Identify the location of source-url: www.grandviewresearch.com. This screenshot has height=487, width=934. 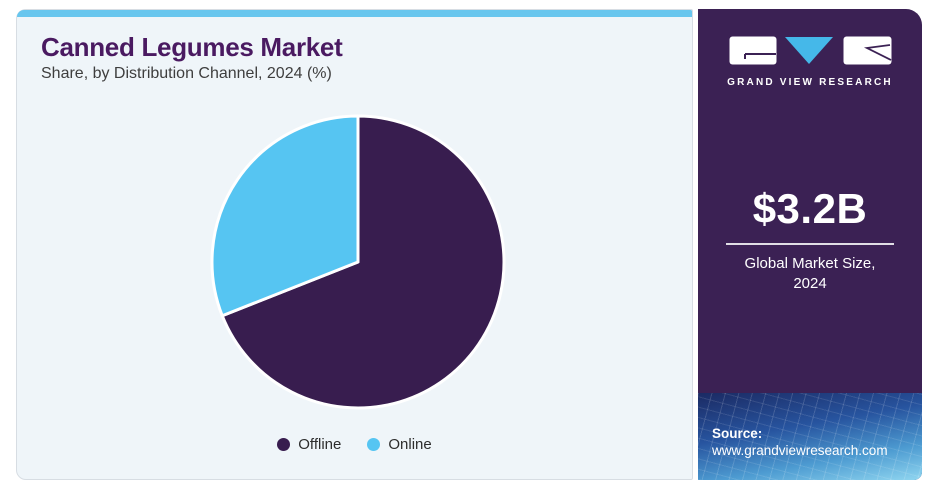
(800, 450).